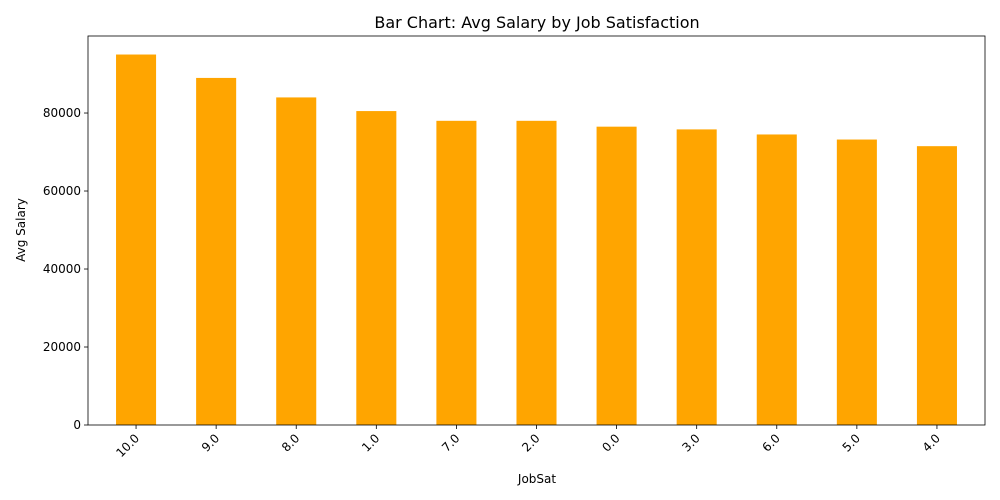 The width and height of the screenshot is (1000, 500). What do you see at coordinates (370, 442) in the screenshot?
I see `x-tick-label-1.0: 1.0` at bounding box center [370, 442].